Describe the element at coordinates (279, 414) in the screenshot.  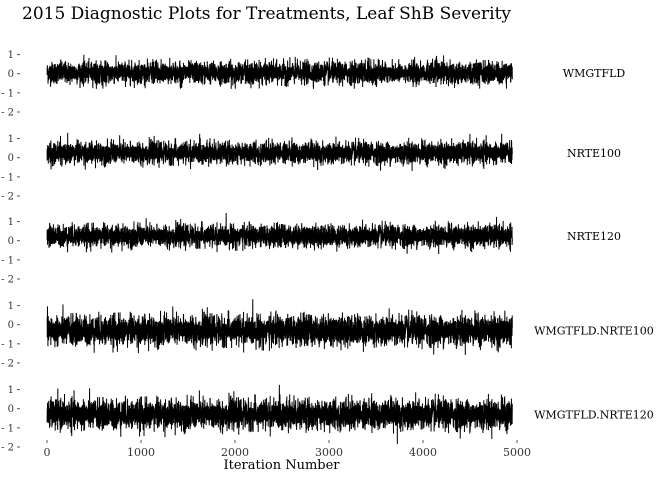
I see `trace-line-wmgtfld-nrte120` at that location.